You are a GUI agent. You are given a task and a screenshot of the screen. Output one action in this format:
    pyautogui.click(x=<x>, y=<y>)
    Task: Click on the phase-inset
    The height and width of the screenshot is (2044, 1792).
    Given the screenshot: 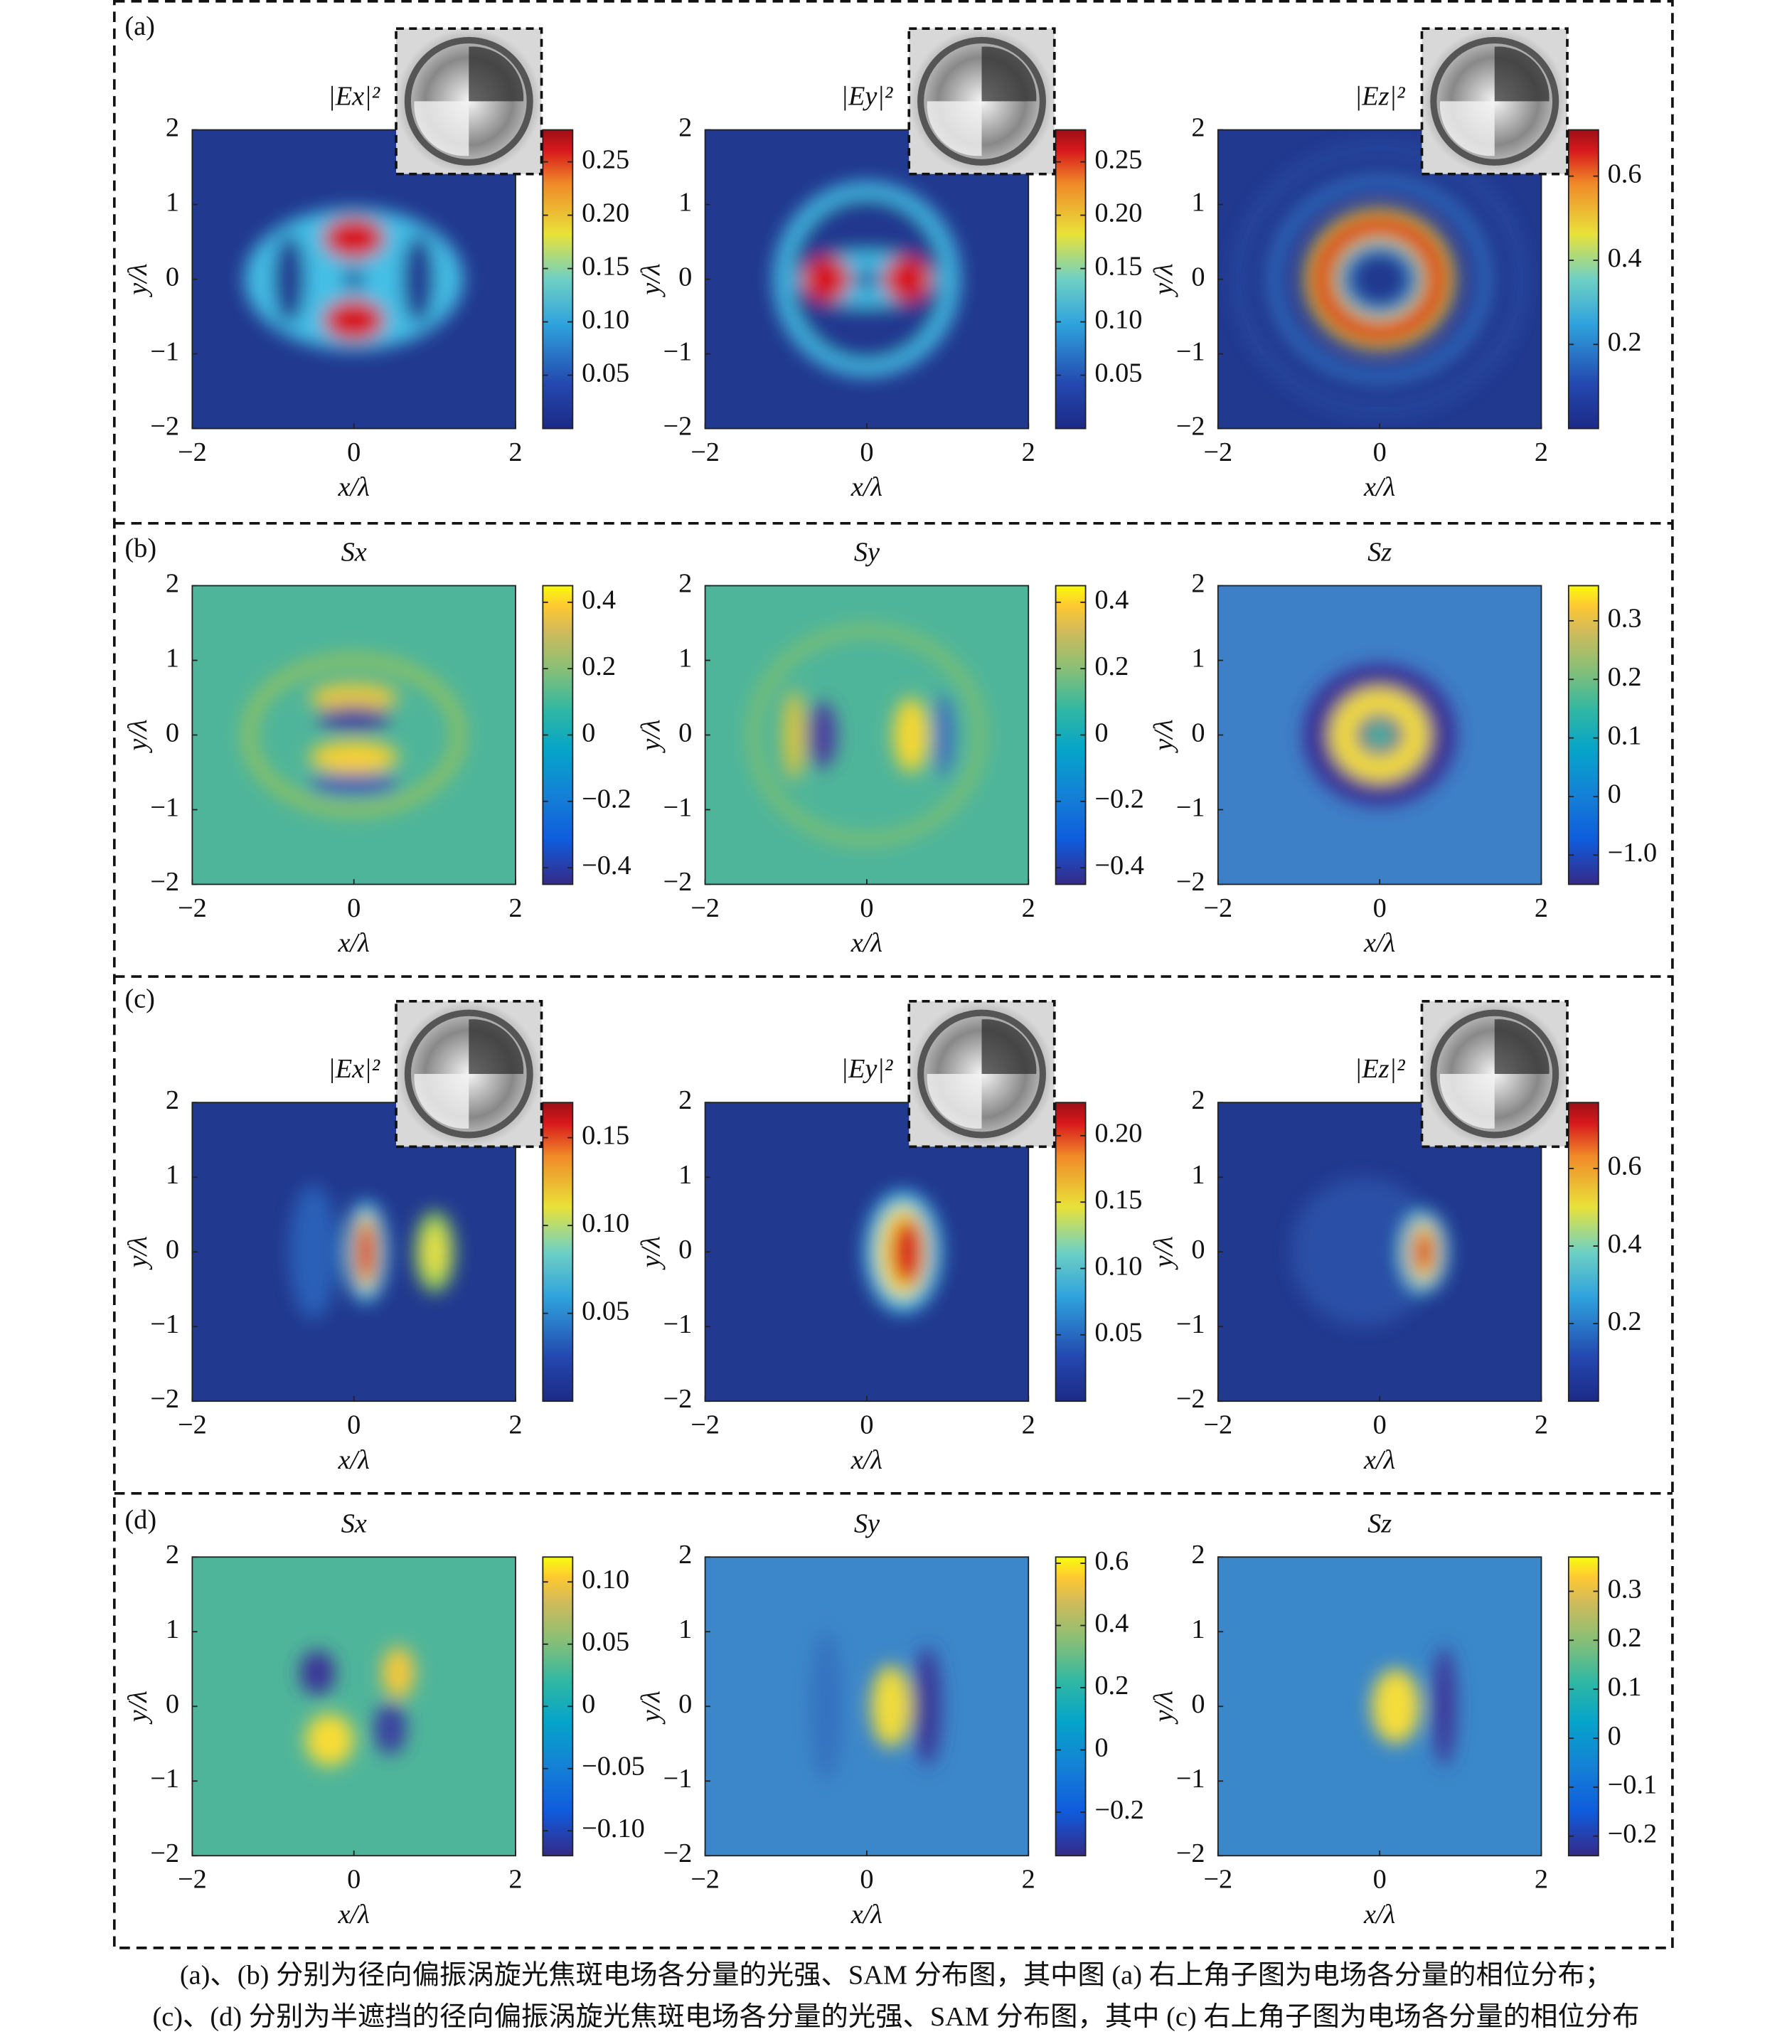 What is the action you would take?
    pyautogui.click(x=981, y=101)
    